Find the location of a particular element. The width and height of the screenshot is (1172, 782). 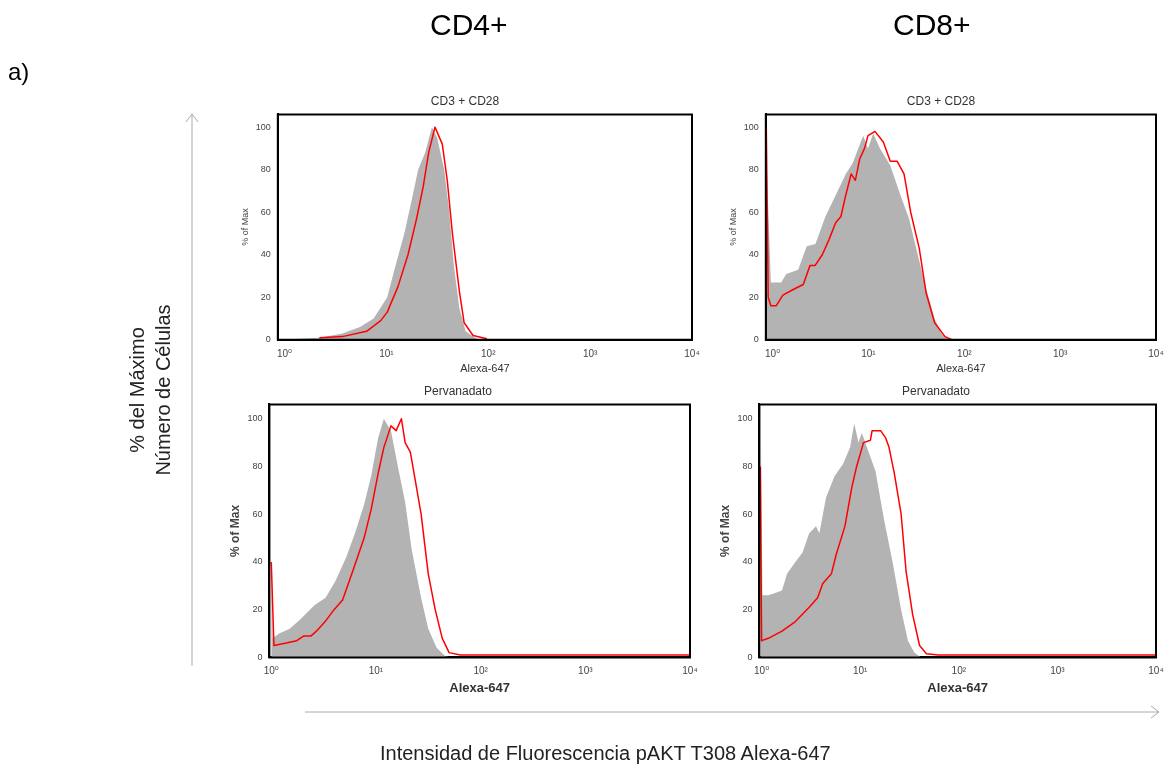

text: % del Máximo Número de Células is located at coordinates (150, 390).